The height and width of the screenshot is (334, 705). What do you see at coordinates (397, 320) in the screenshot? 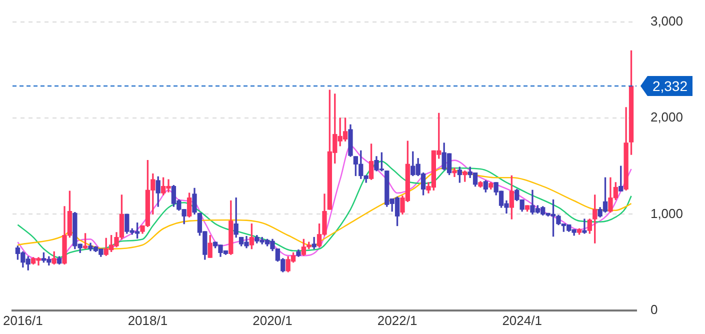
I see `x-tick-label: 2022/1` at bounding box center [397, 320].